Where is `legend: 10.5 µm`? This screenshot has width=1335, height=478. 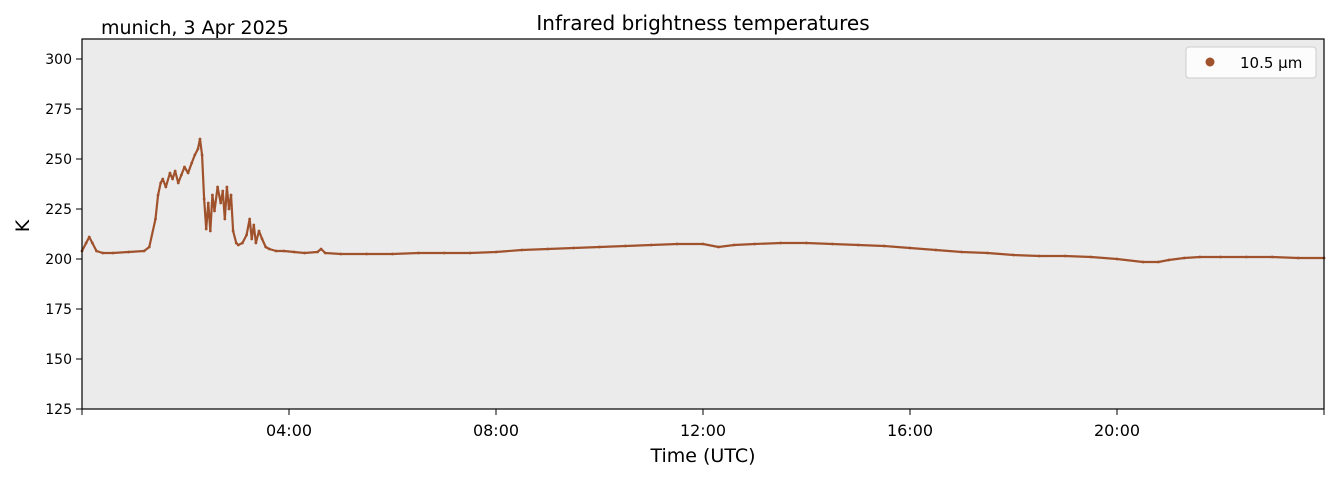 legend: 10.5 µm is located at coordinates (1251, 62).